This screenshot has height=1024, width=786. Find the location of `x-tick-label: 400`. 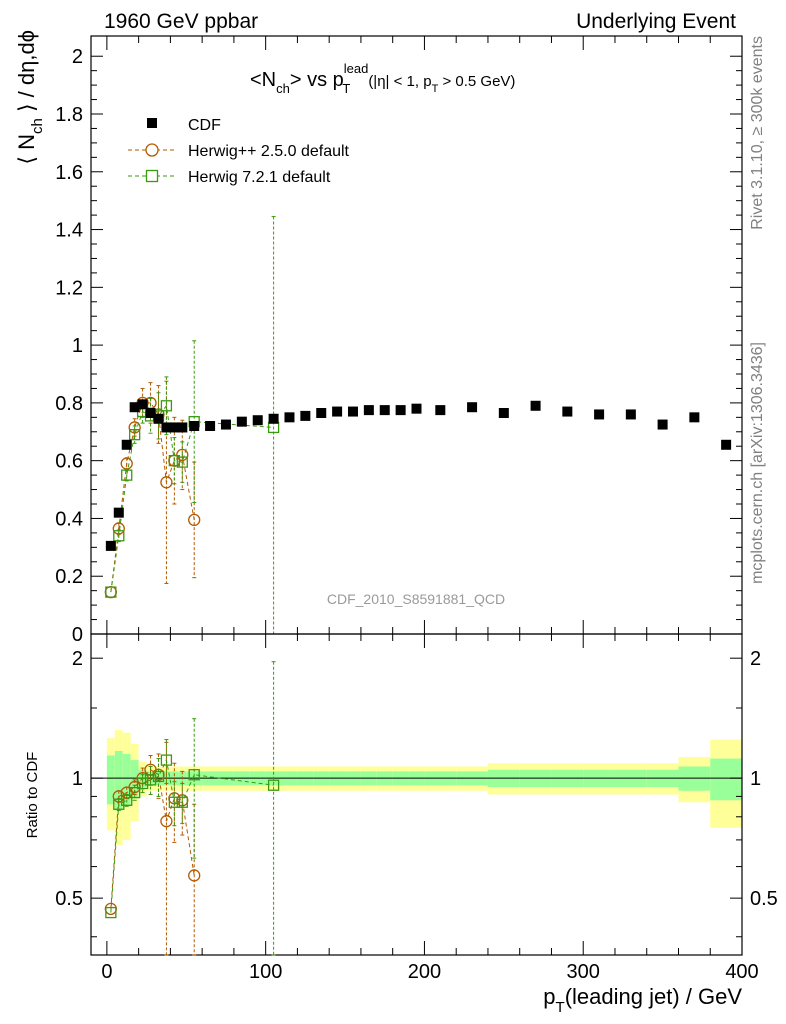

x-tick-label: 400 is located at coordinates (741, 972).